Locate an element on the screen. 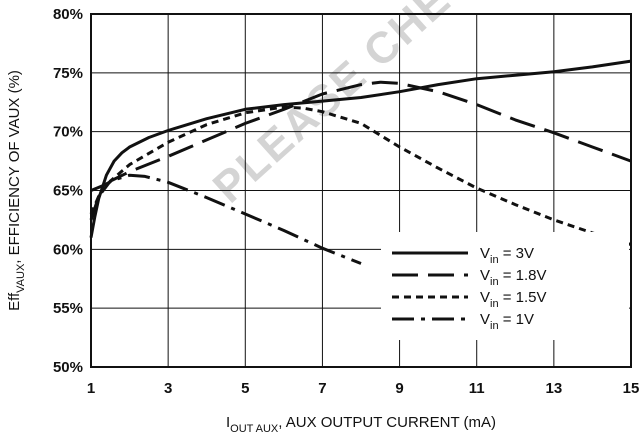 This screenshot has width=639, height=437. x-tick-label: 9 is located at coordinates (399, 388).